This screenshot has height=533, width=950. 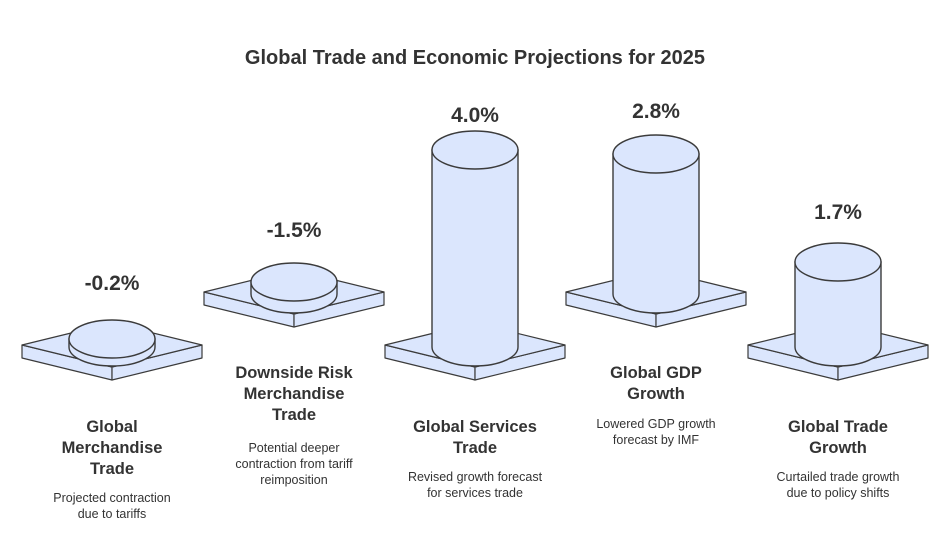 What do you see at coordinates (475, 493) in the screenshot?
I see `category-description: for services trade` at bounding box center [475, 493].